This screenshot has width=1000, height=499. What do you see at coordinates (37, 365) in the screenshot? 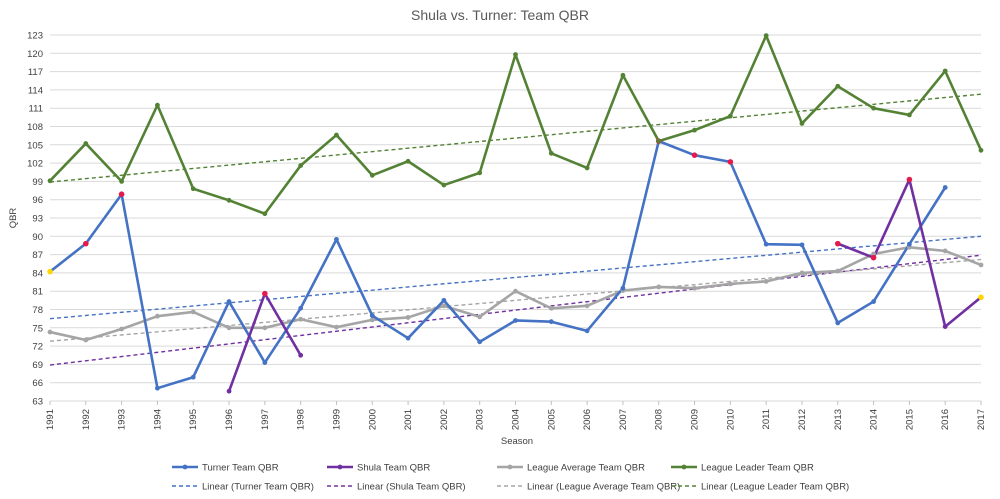
I see `y-tick-label: 69` at bounding box center [37, 365].